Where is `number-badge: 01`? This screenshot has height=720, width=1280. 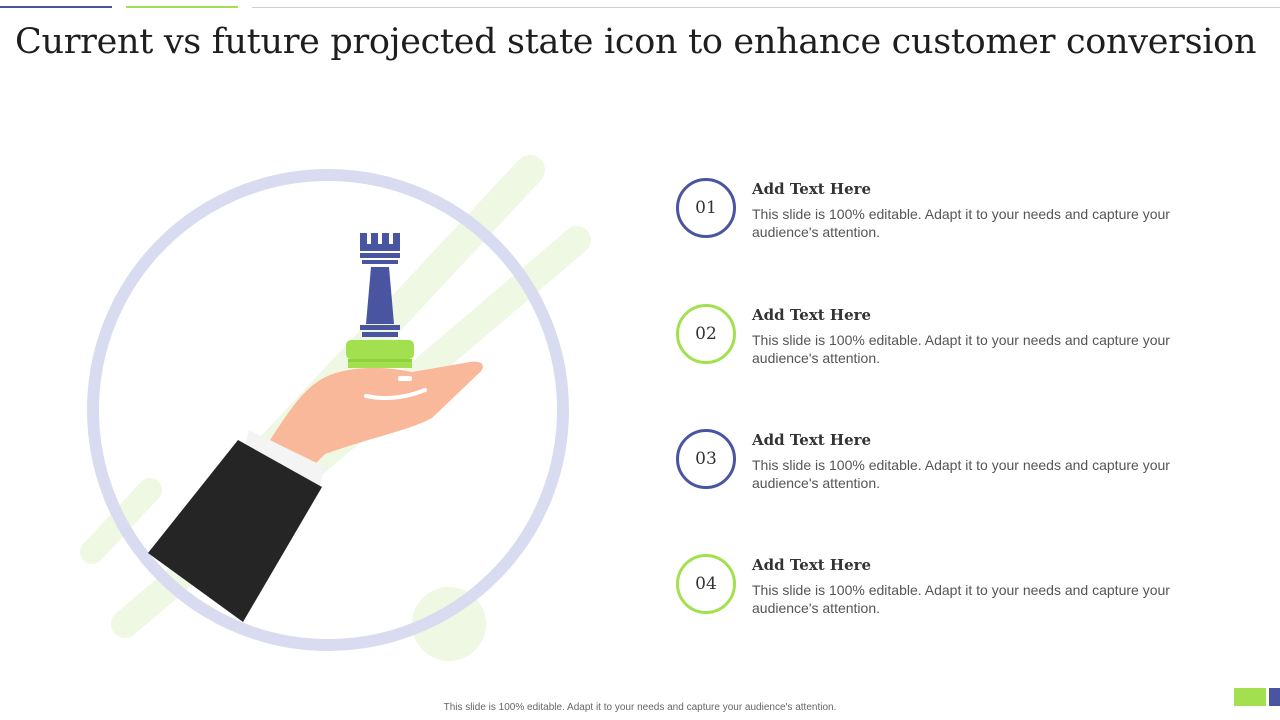
number-badge: 01 is located at coordinates (706, 208).